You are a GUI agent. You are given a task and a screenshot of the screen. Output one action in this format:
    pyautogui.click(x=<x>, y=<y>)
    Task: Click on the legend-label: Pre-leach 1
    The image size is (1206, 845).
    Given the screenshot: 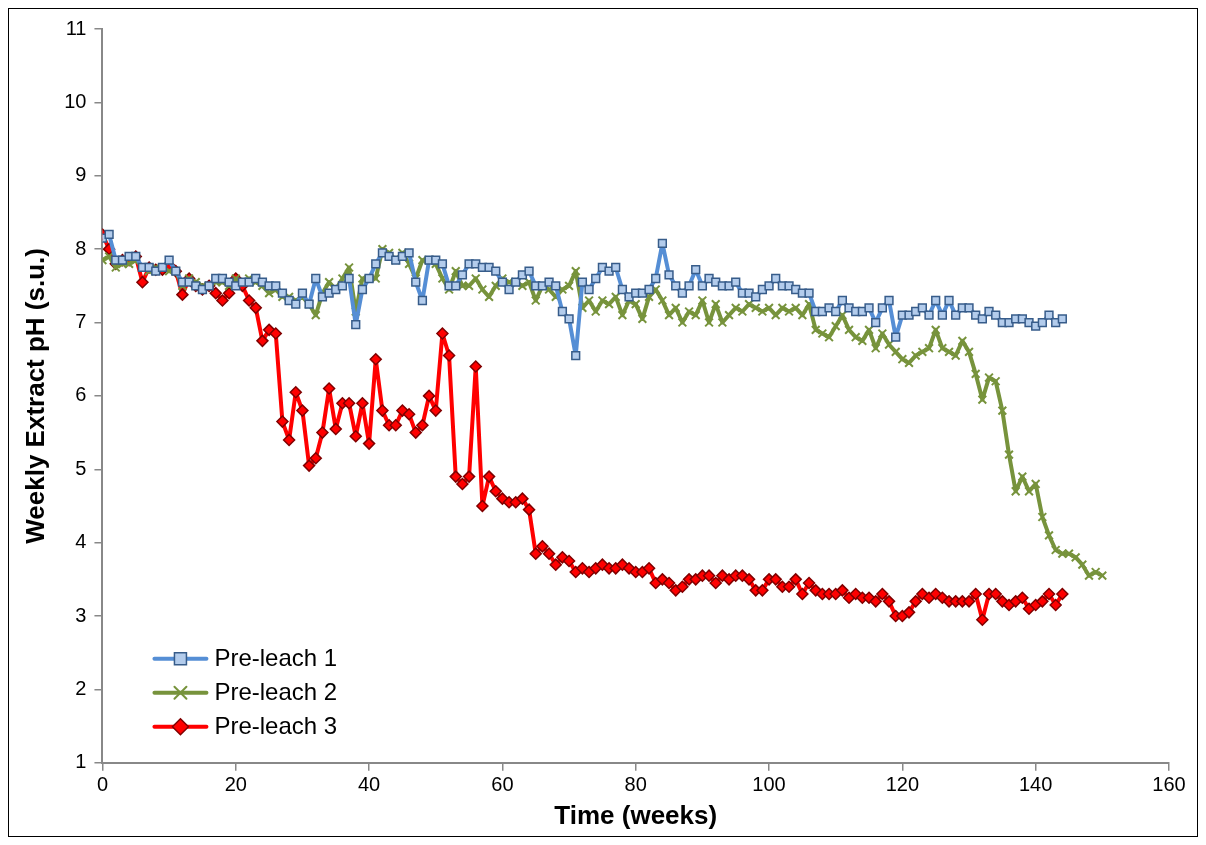 What is the action you would take?
    pyautogui.click(x=276, y=658)
    